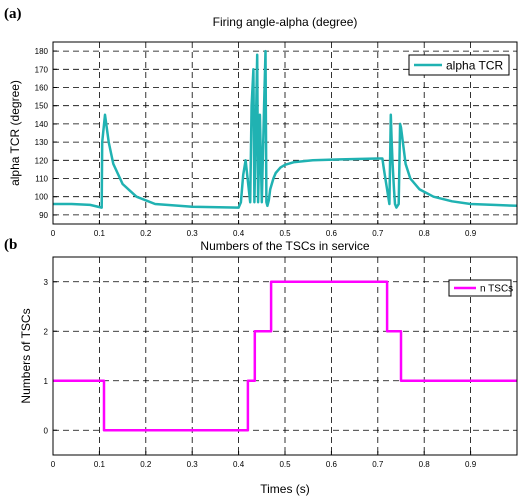 The height and width of the screenshot is (501, 523). Describe the element at coordinates (496, 289) in the screenshot. I see `legend-label: n TSCs` at that location.